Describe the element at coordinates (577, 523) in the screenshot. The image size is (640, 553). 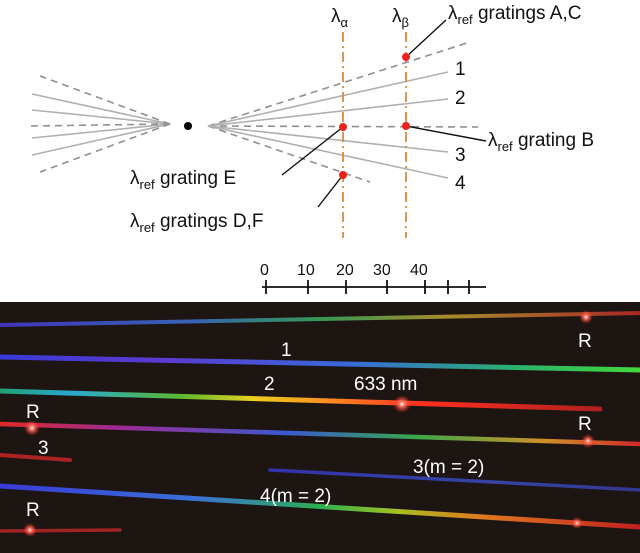
I see `ref-spot-mid-right` at that location.